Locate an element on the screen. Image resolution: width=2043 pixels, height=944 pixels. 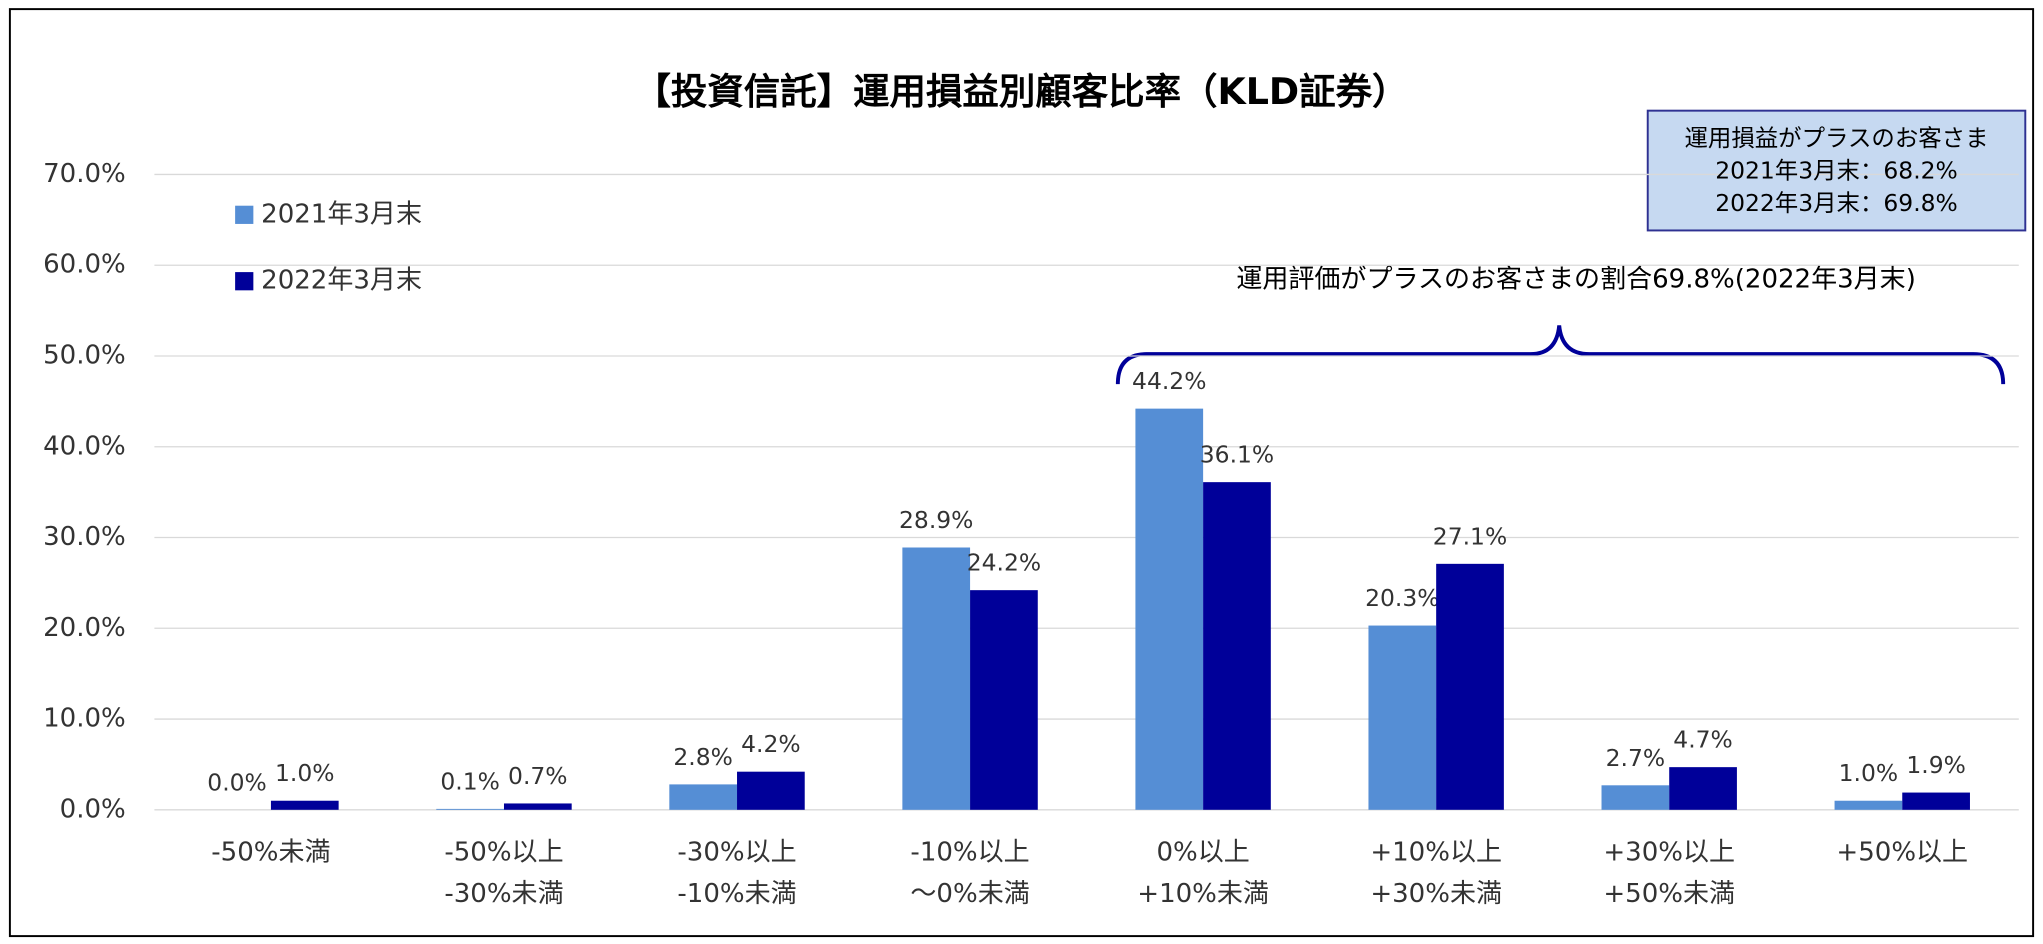
x-tick-label: +50%未満 is located at coordinates (1669, 894).